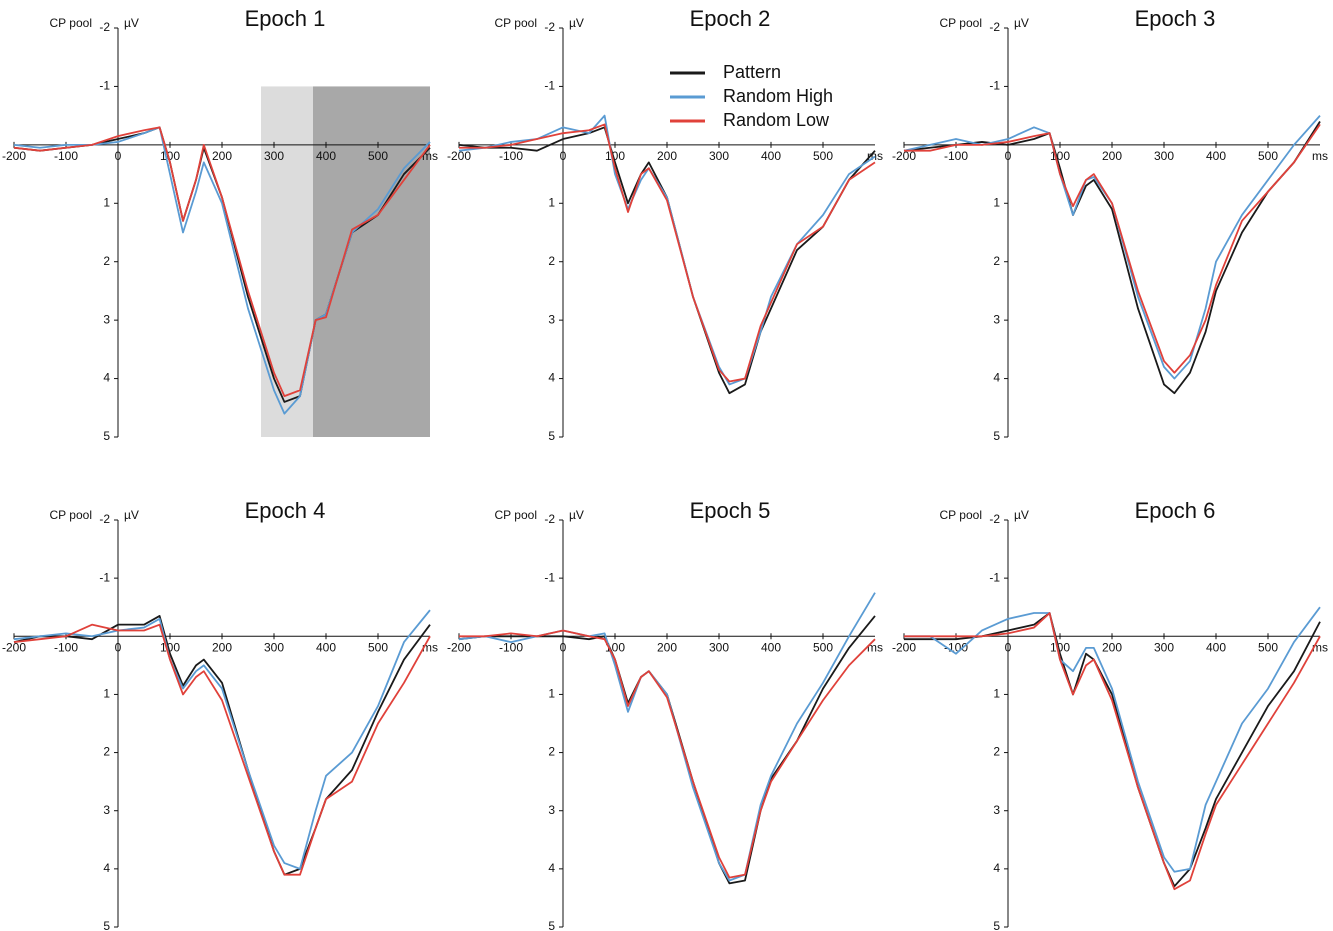  I want to click on chart-title: Epoch 5, so click(730, 510).